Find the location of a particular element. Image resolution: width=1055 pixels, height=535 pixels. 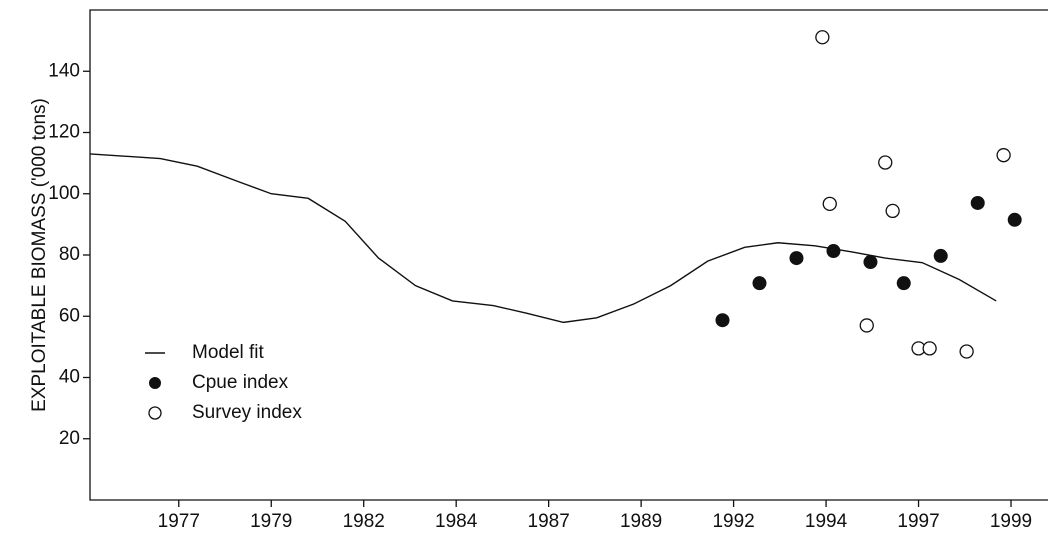

legend-circle is located at coordinates (155, 413).